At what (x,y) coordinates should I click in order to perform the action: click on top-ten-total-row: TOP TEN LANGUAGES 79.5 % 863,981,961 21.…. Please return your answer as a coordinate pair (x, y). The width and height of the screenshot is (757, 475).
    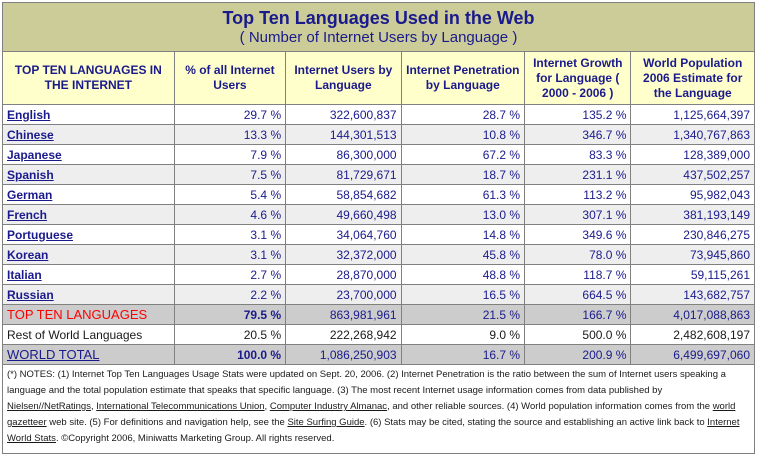
    Looking at the image, I should click on (378, 314).